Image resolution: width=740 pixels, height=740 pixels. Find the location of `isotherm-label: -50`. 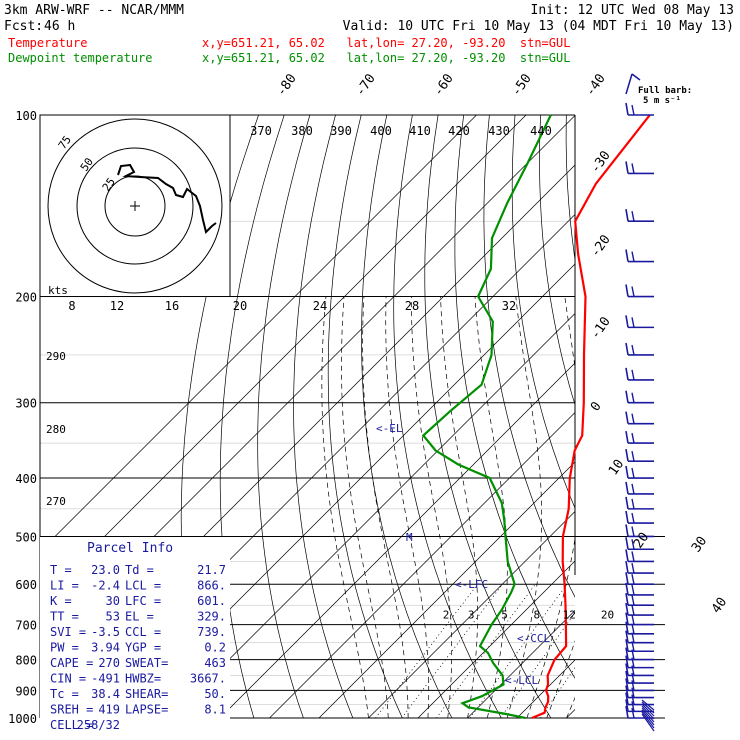

isotherm-label: -50 is located at coordinates (522, 85).